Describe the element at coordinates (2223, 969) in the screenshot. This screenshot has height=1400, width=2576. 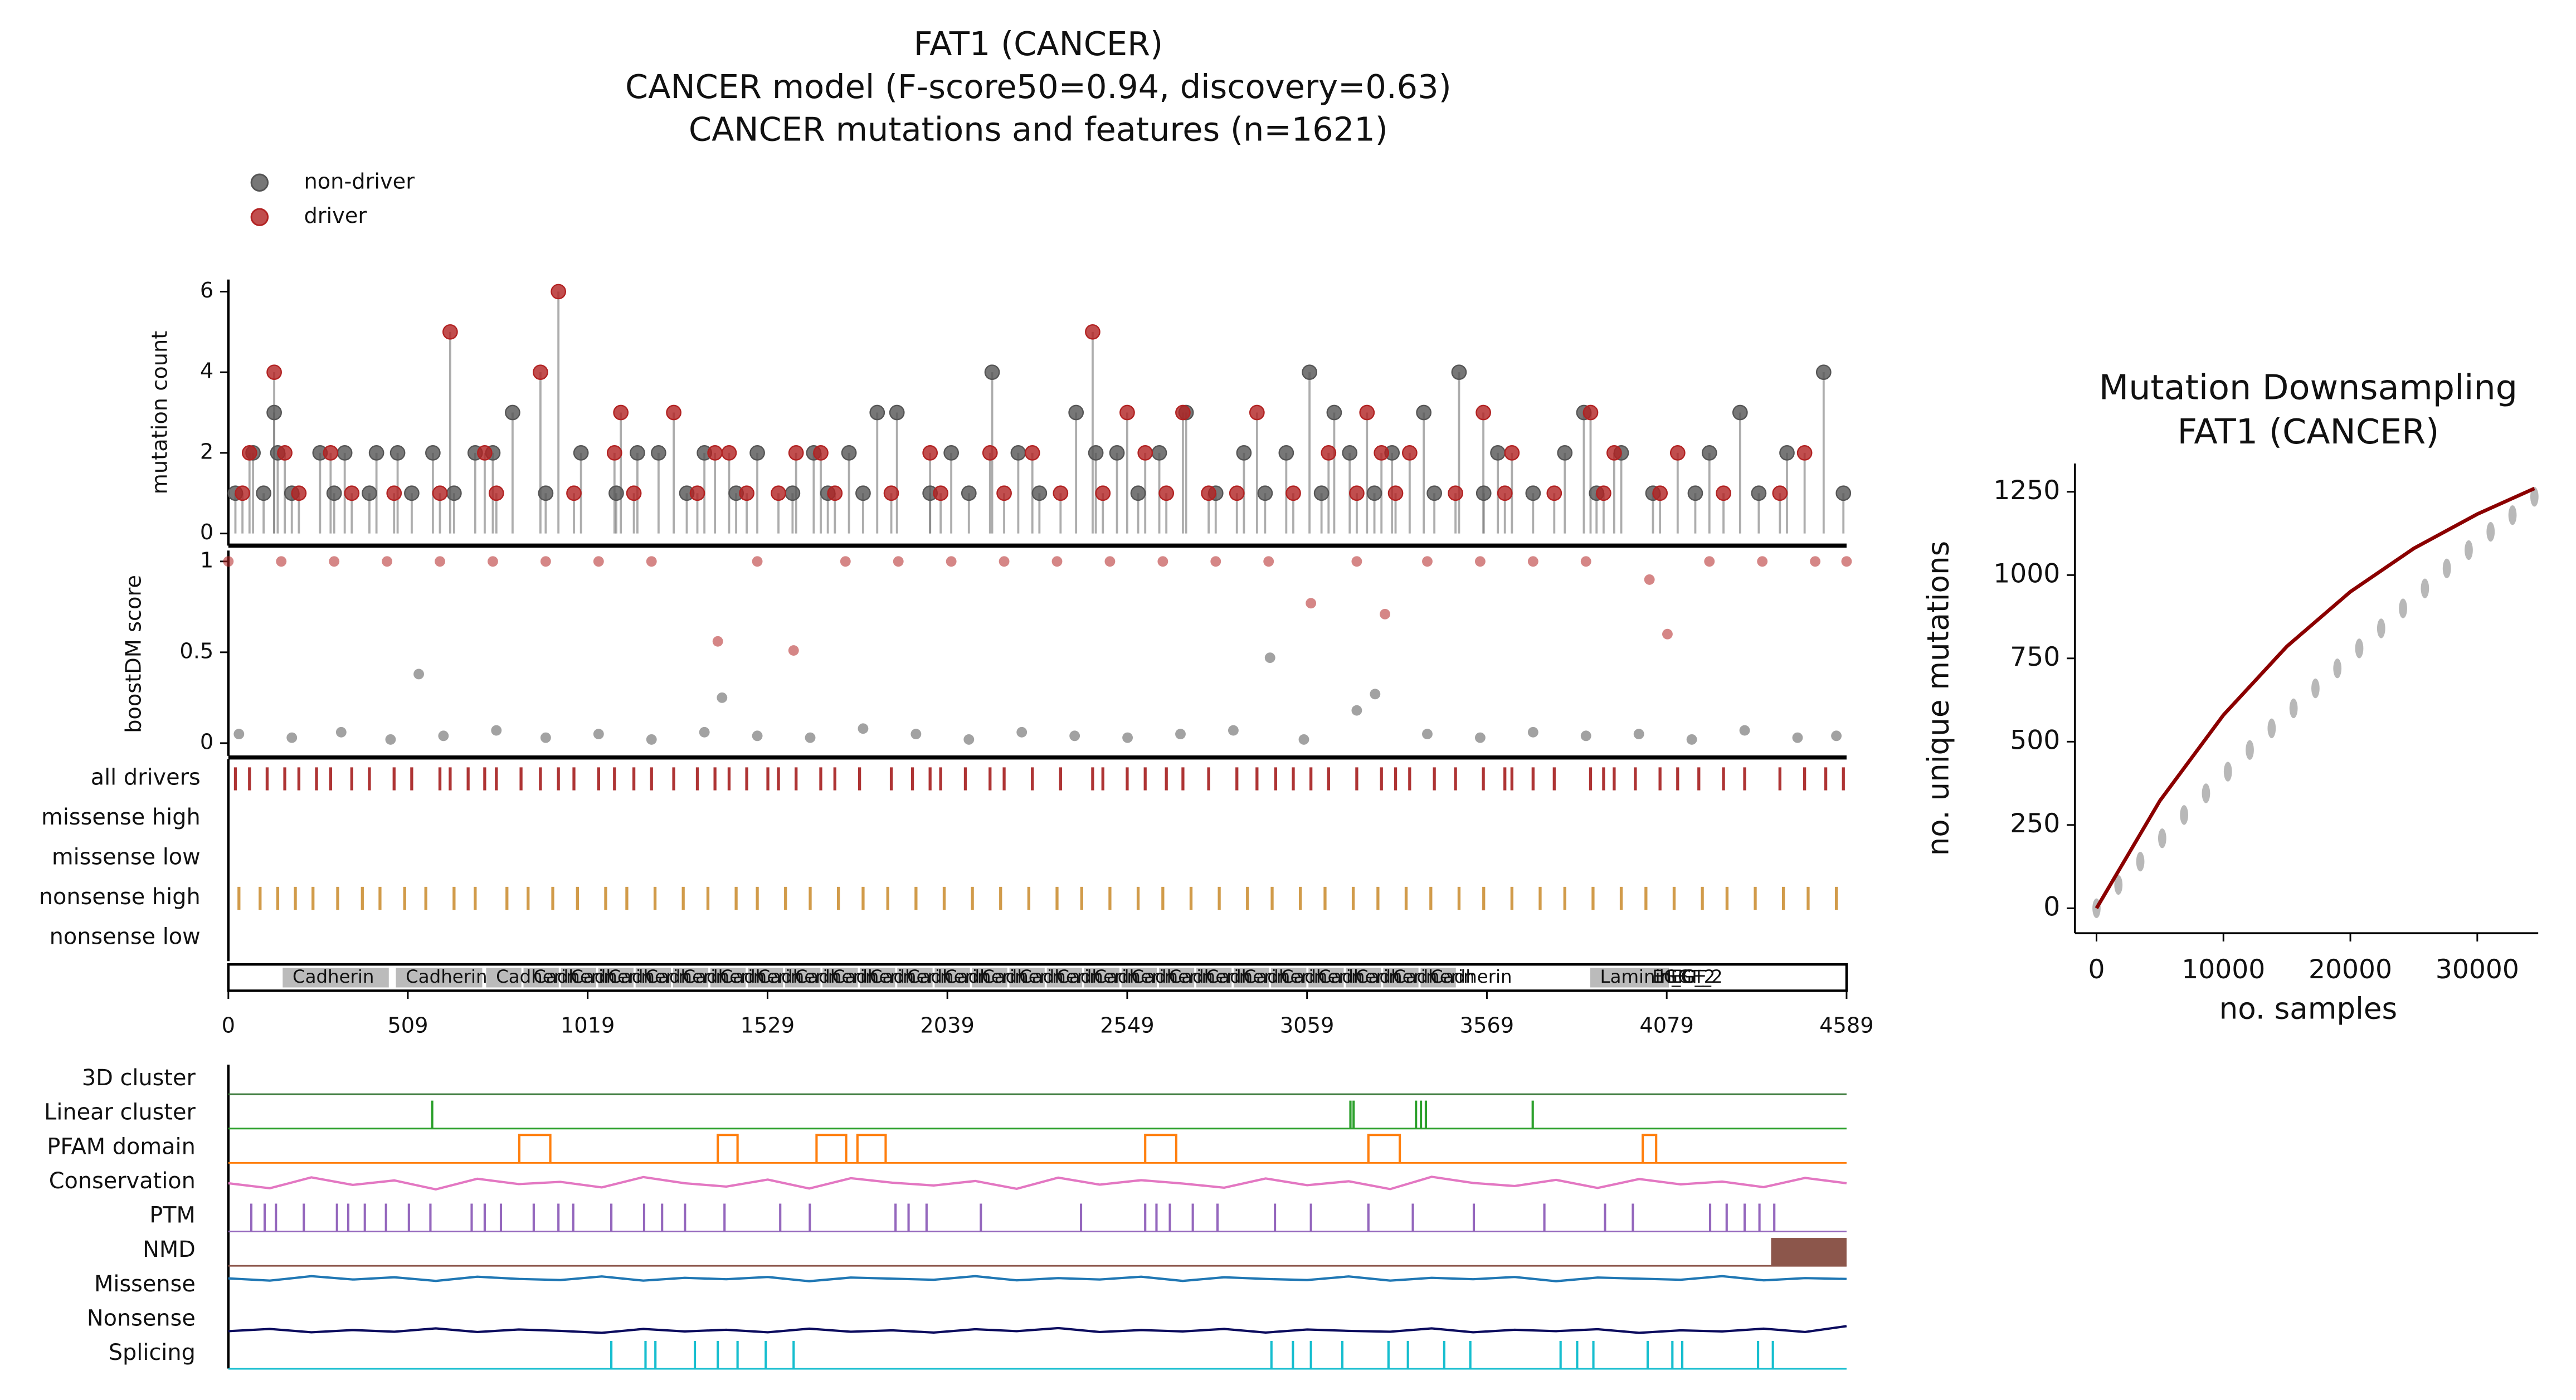
I see `x-tick-label: 10000` at that location.